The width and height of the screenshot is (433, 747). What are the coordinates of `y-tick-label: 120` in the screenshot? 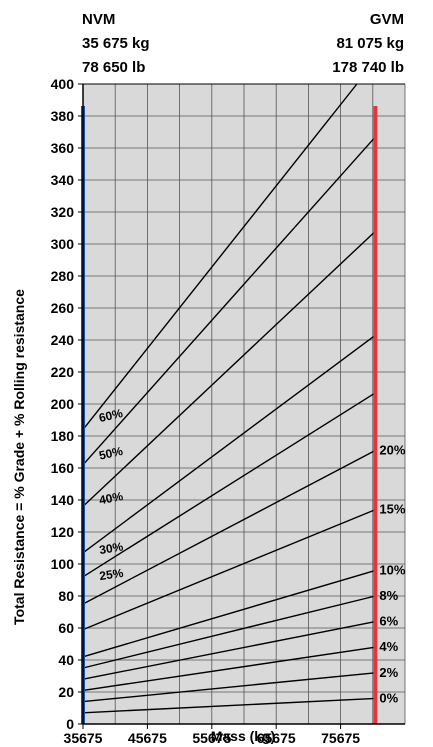 It's located at (63, 532).